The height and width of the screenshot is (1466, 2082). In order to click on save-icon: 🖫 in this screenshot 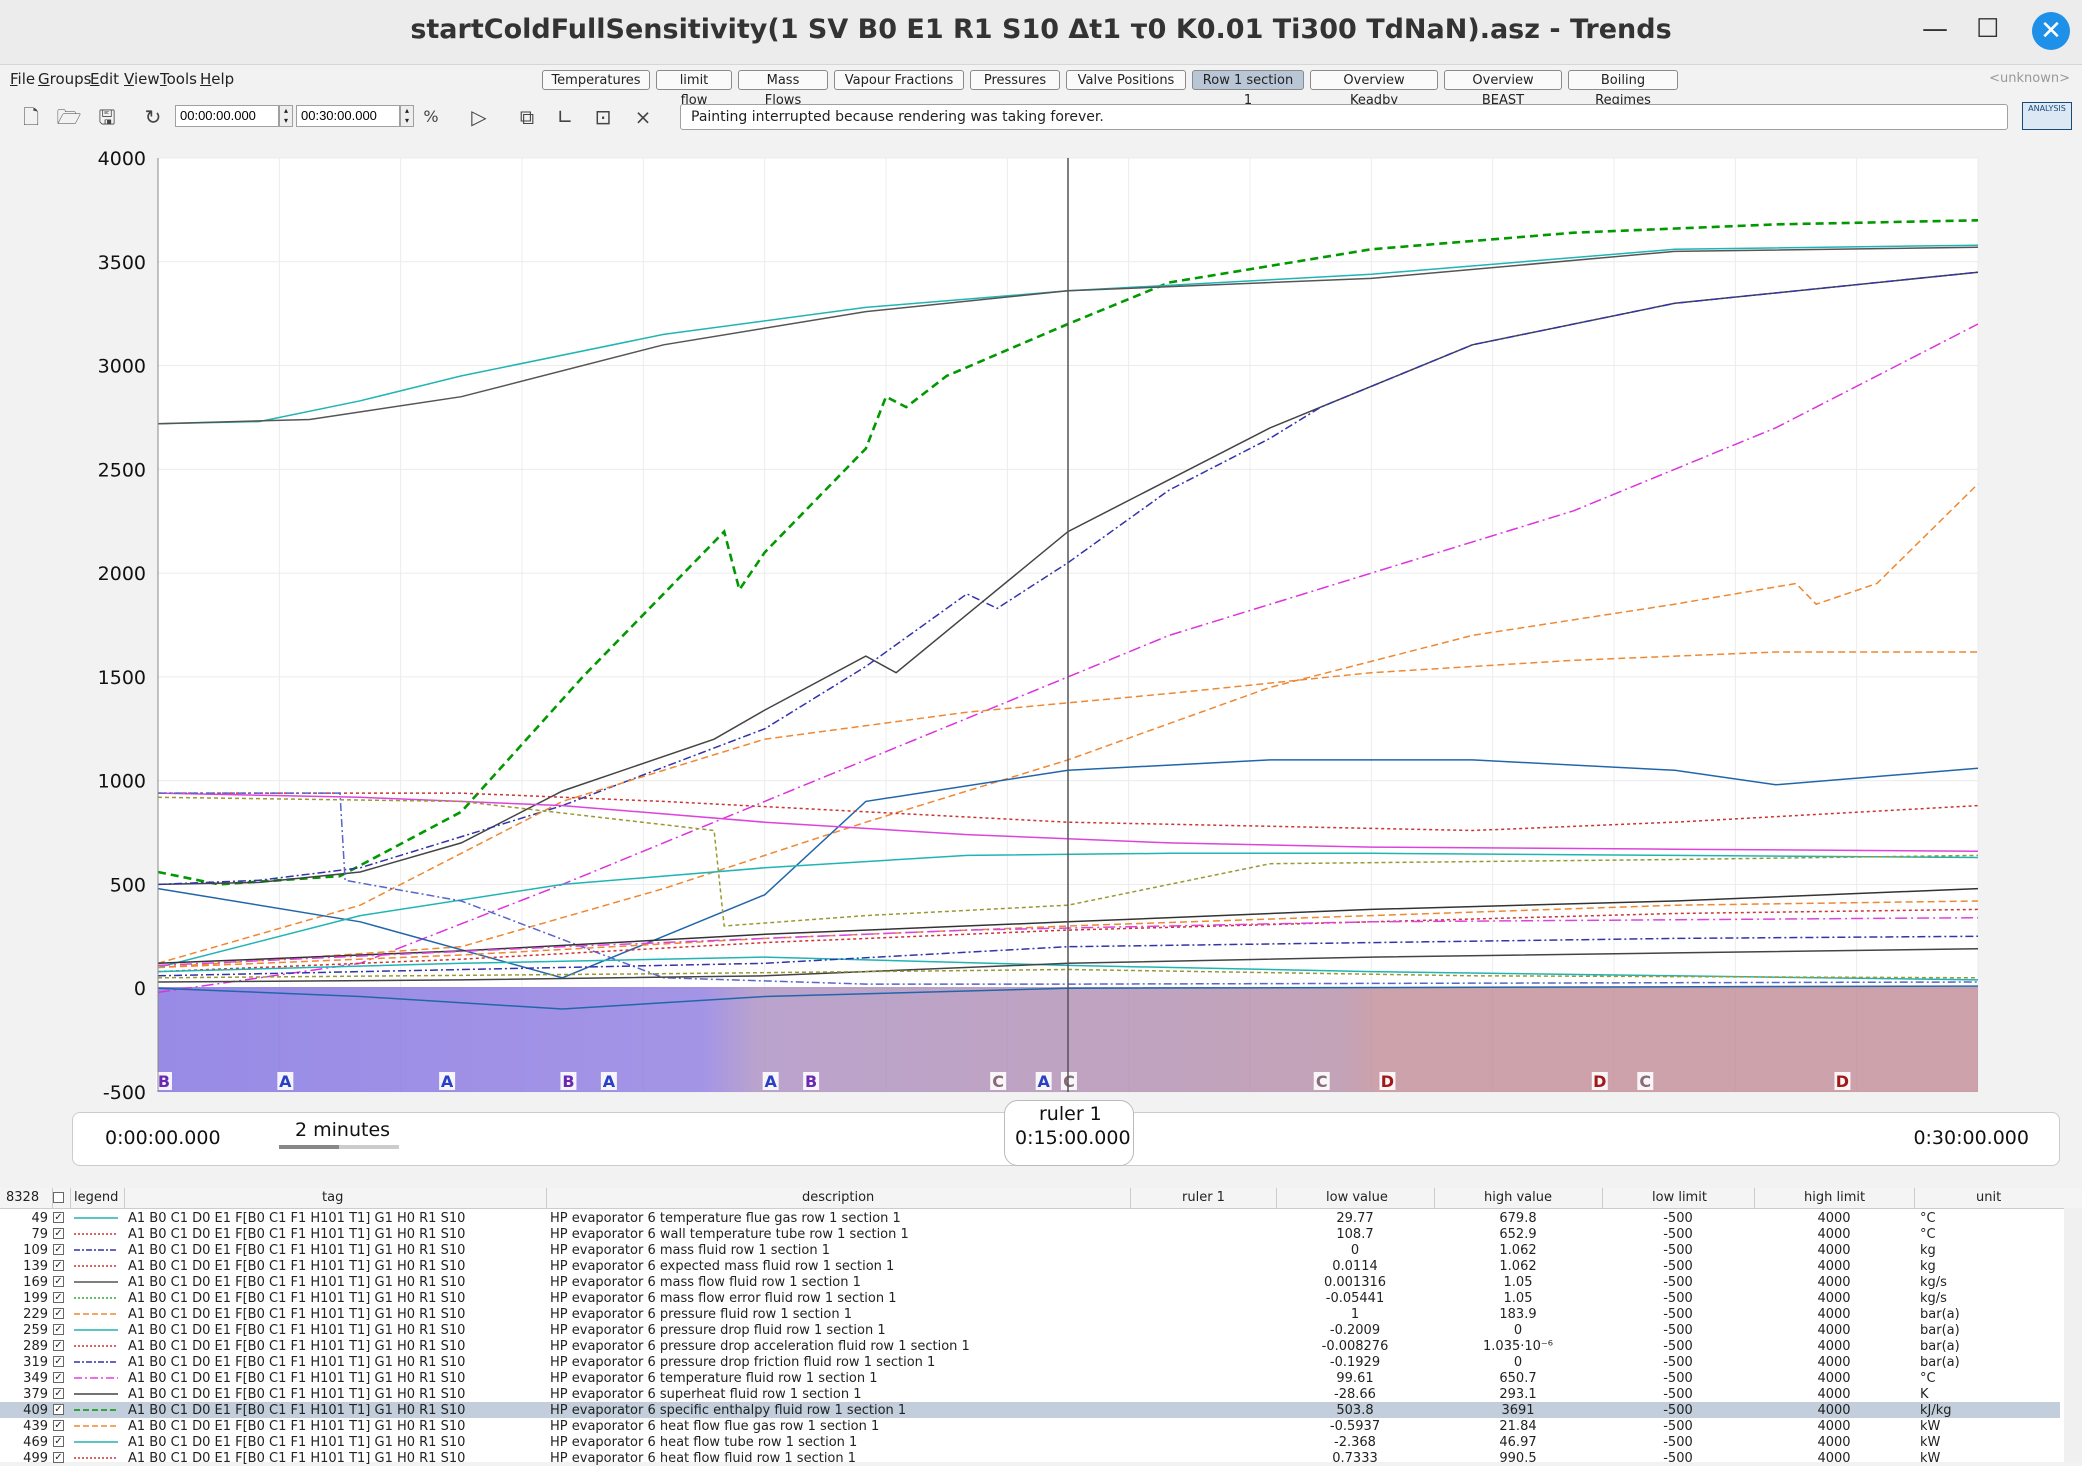, I will do `click(107, 117)`.